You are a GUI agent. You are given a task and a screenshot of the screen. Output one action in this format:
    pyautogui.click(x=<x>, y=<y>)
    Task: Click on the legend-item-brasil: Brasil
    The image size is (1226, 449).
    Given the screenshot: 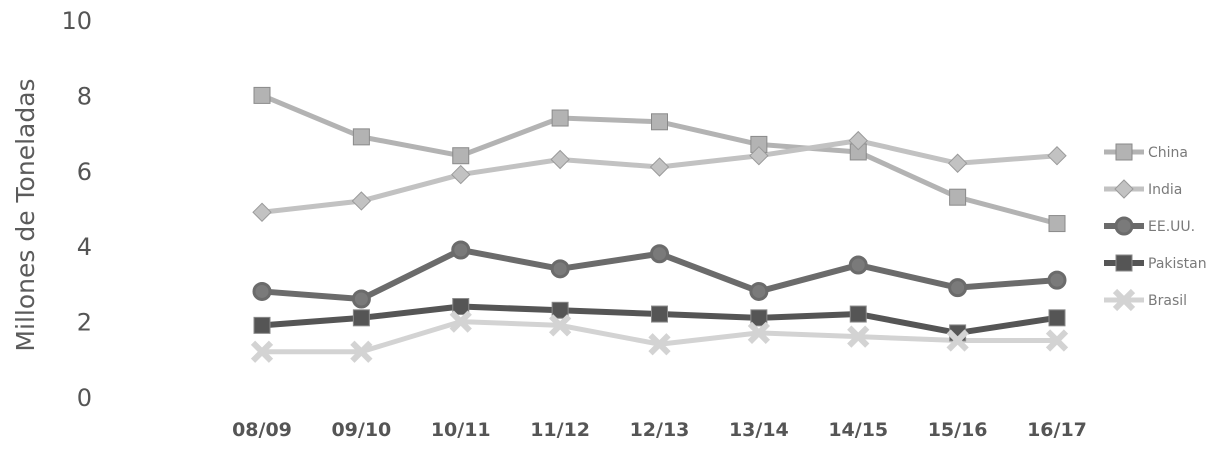 What is the action you would take?
    pyautogui.click(x=1145, y=300)
    